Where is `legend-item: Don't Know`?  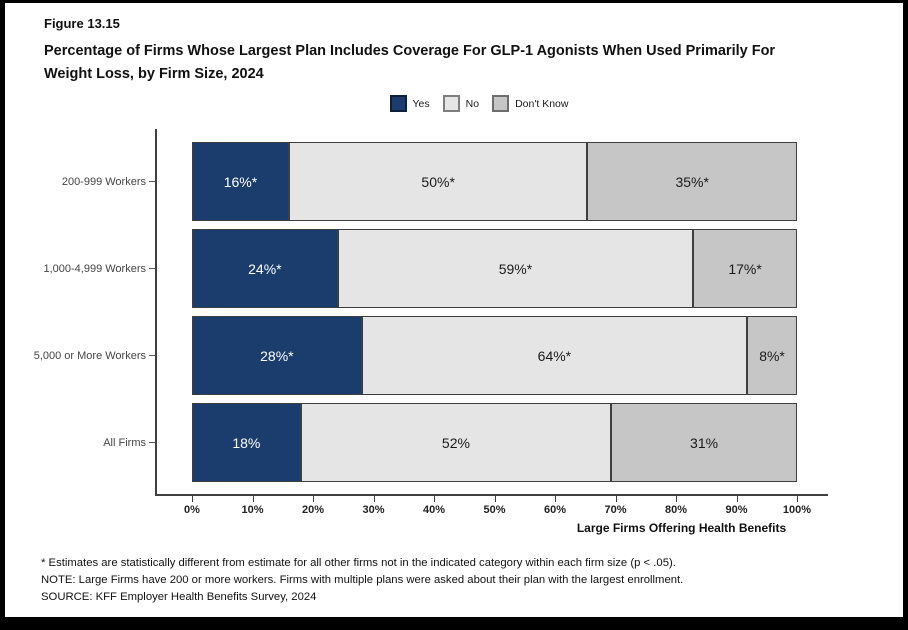 legend-item: Don't Know is located at coordinates (530, 103).